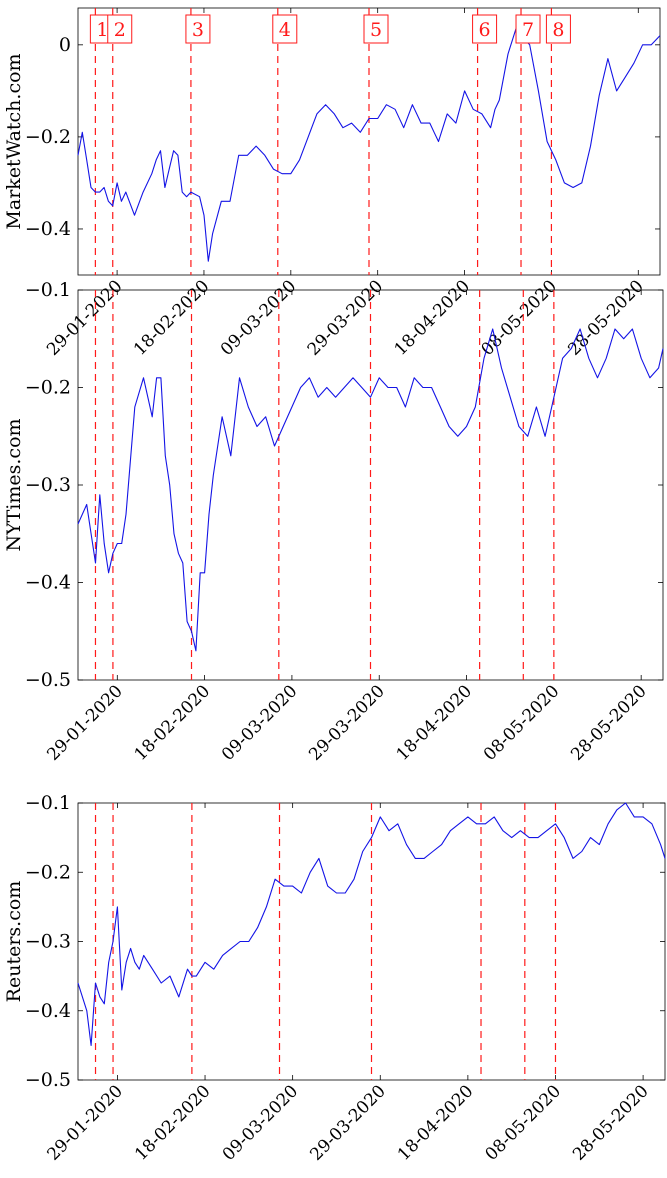 This screenshot has width=667, height=1178. I want to click on event-label-text: 8, so click(558, 30).